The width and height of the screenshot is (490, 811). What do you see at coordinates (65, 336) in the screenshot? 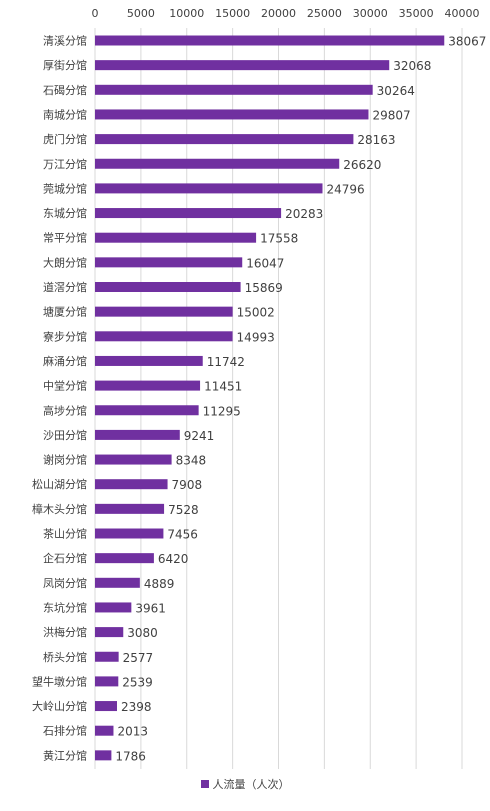
I see `category-label: 寮步分馆` at bounding box center [65, 336].